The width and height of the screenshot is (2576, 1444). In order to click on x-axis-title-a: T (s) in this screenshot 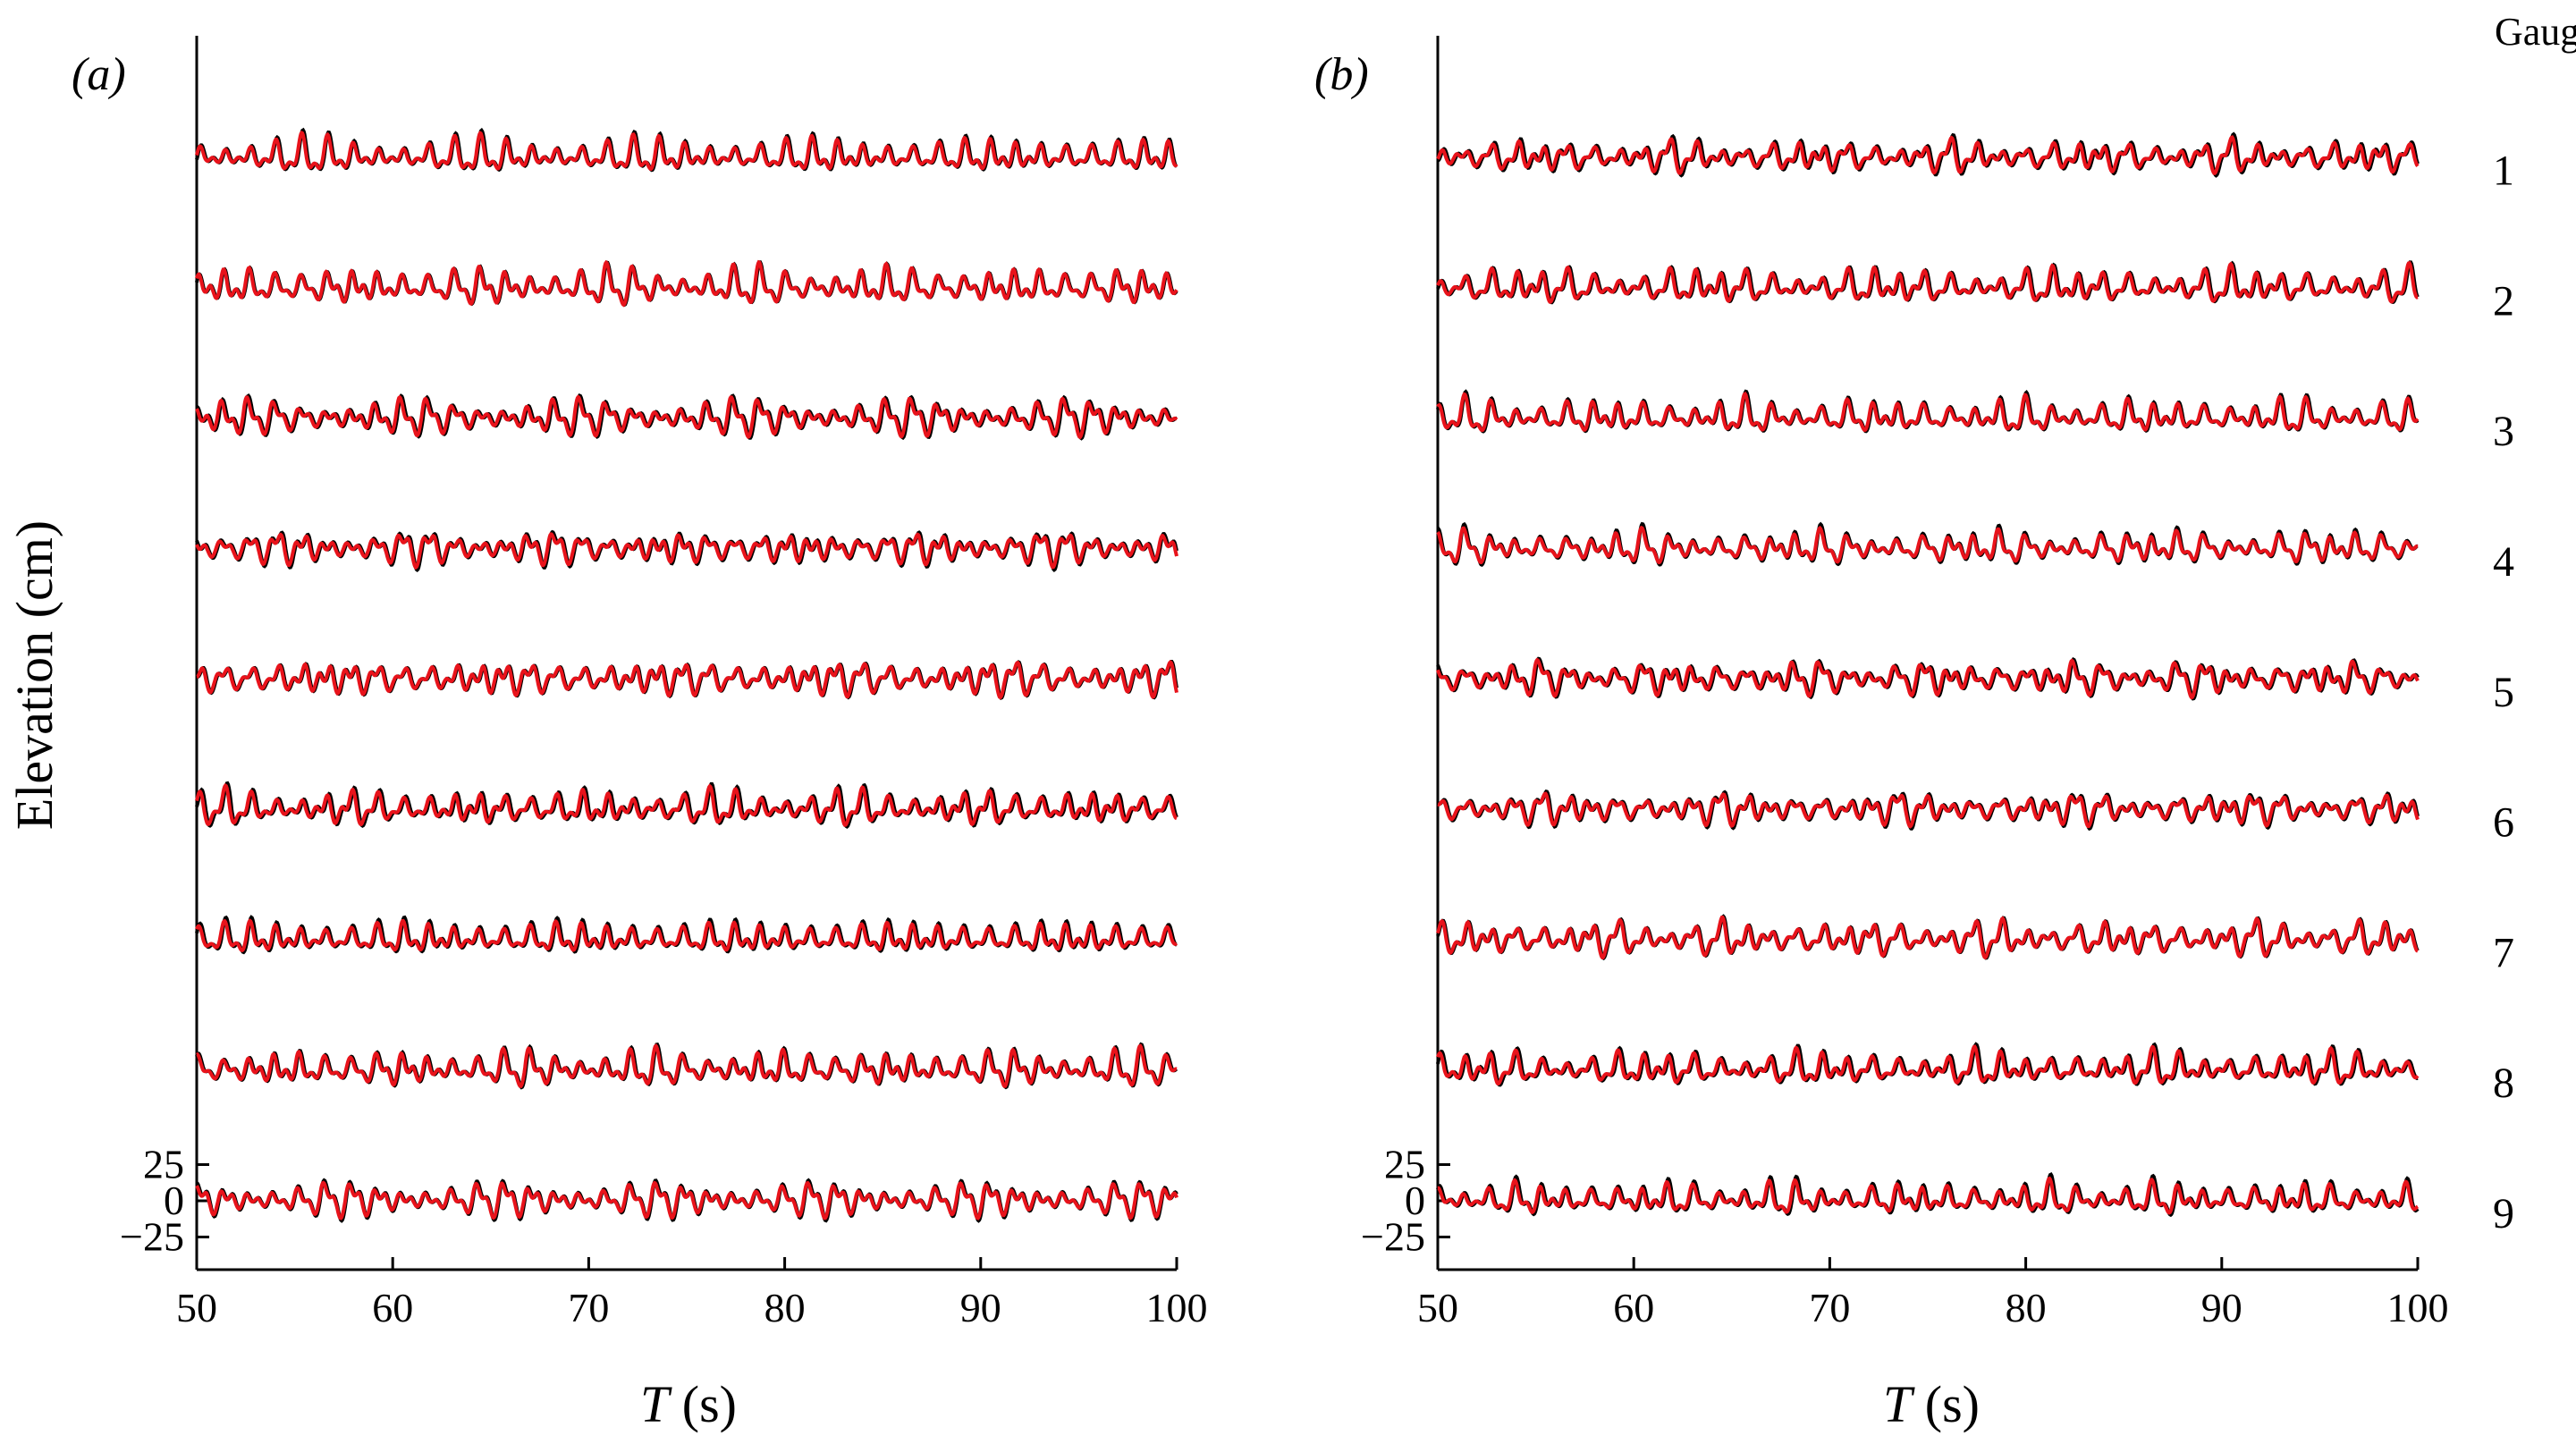, I will do `click(688, 1404)`.